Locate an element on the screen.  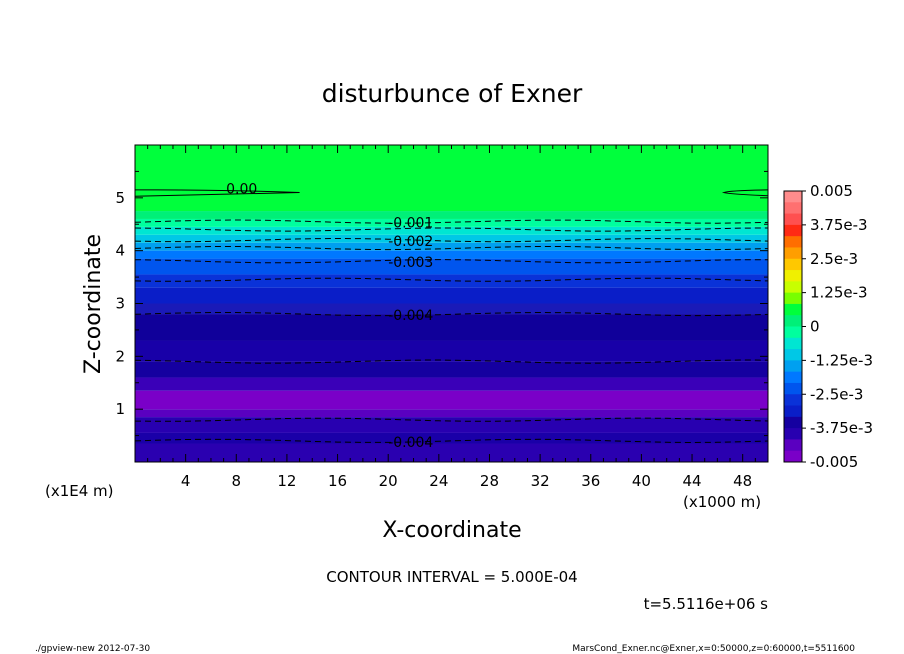
colorbar-label: -1.25e-3 is located at coordinates (841, 360).